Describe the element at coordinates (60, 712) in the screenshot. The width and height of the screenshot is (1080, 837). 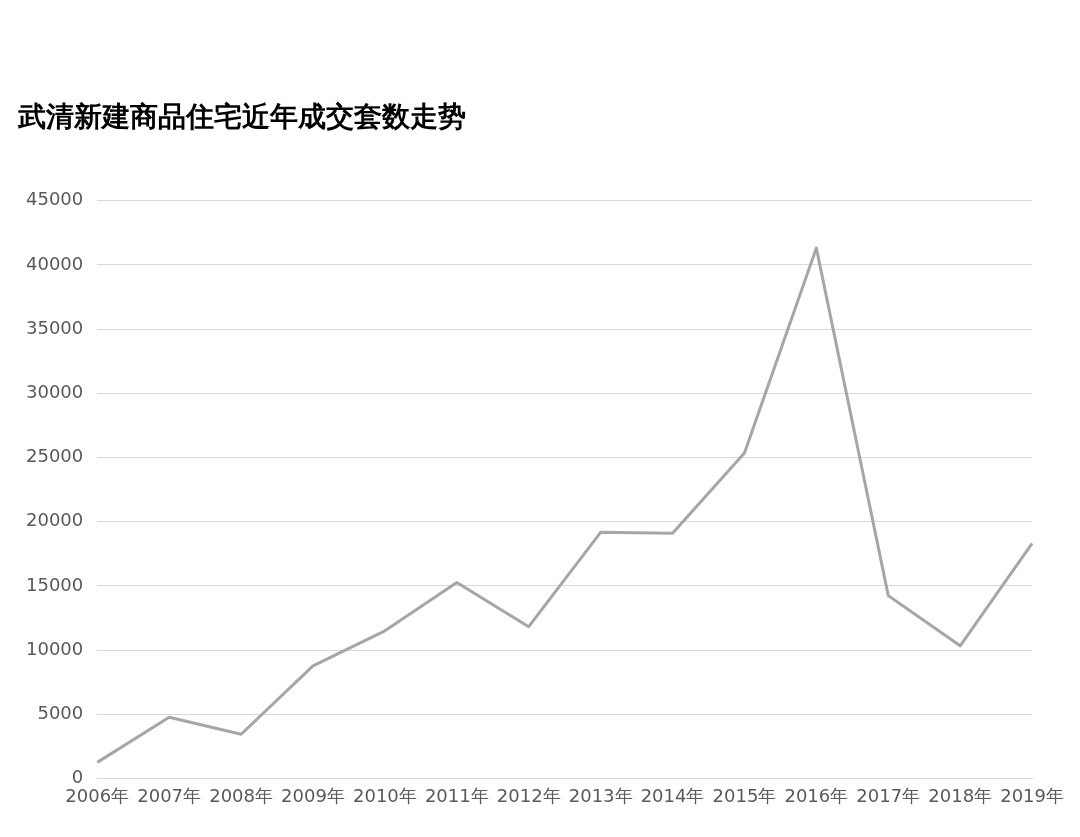
I see `y-tick-label: 5000` at that location.